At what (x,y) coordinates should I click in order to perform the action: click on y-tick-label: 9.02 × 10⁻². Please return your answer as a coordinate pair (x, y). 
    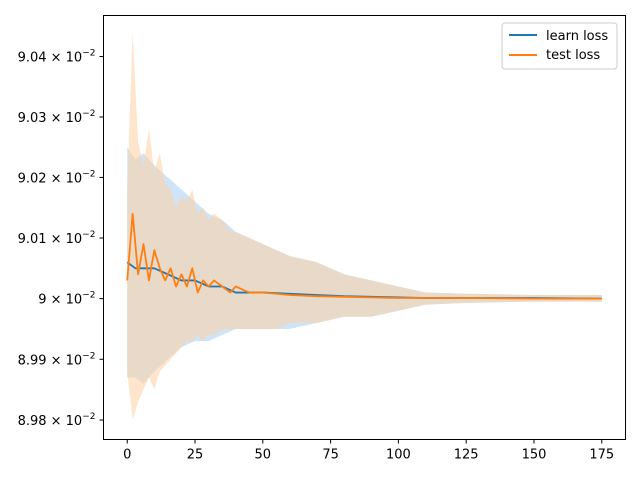
    Looking at the image, I should click on (57, 177).